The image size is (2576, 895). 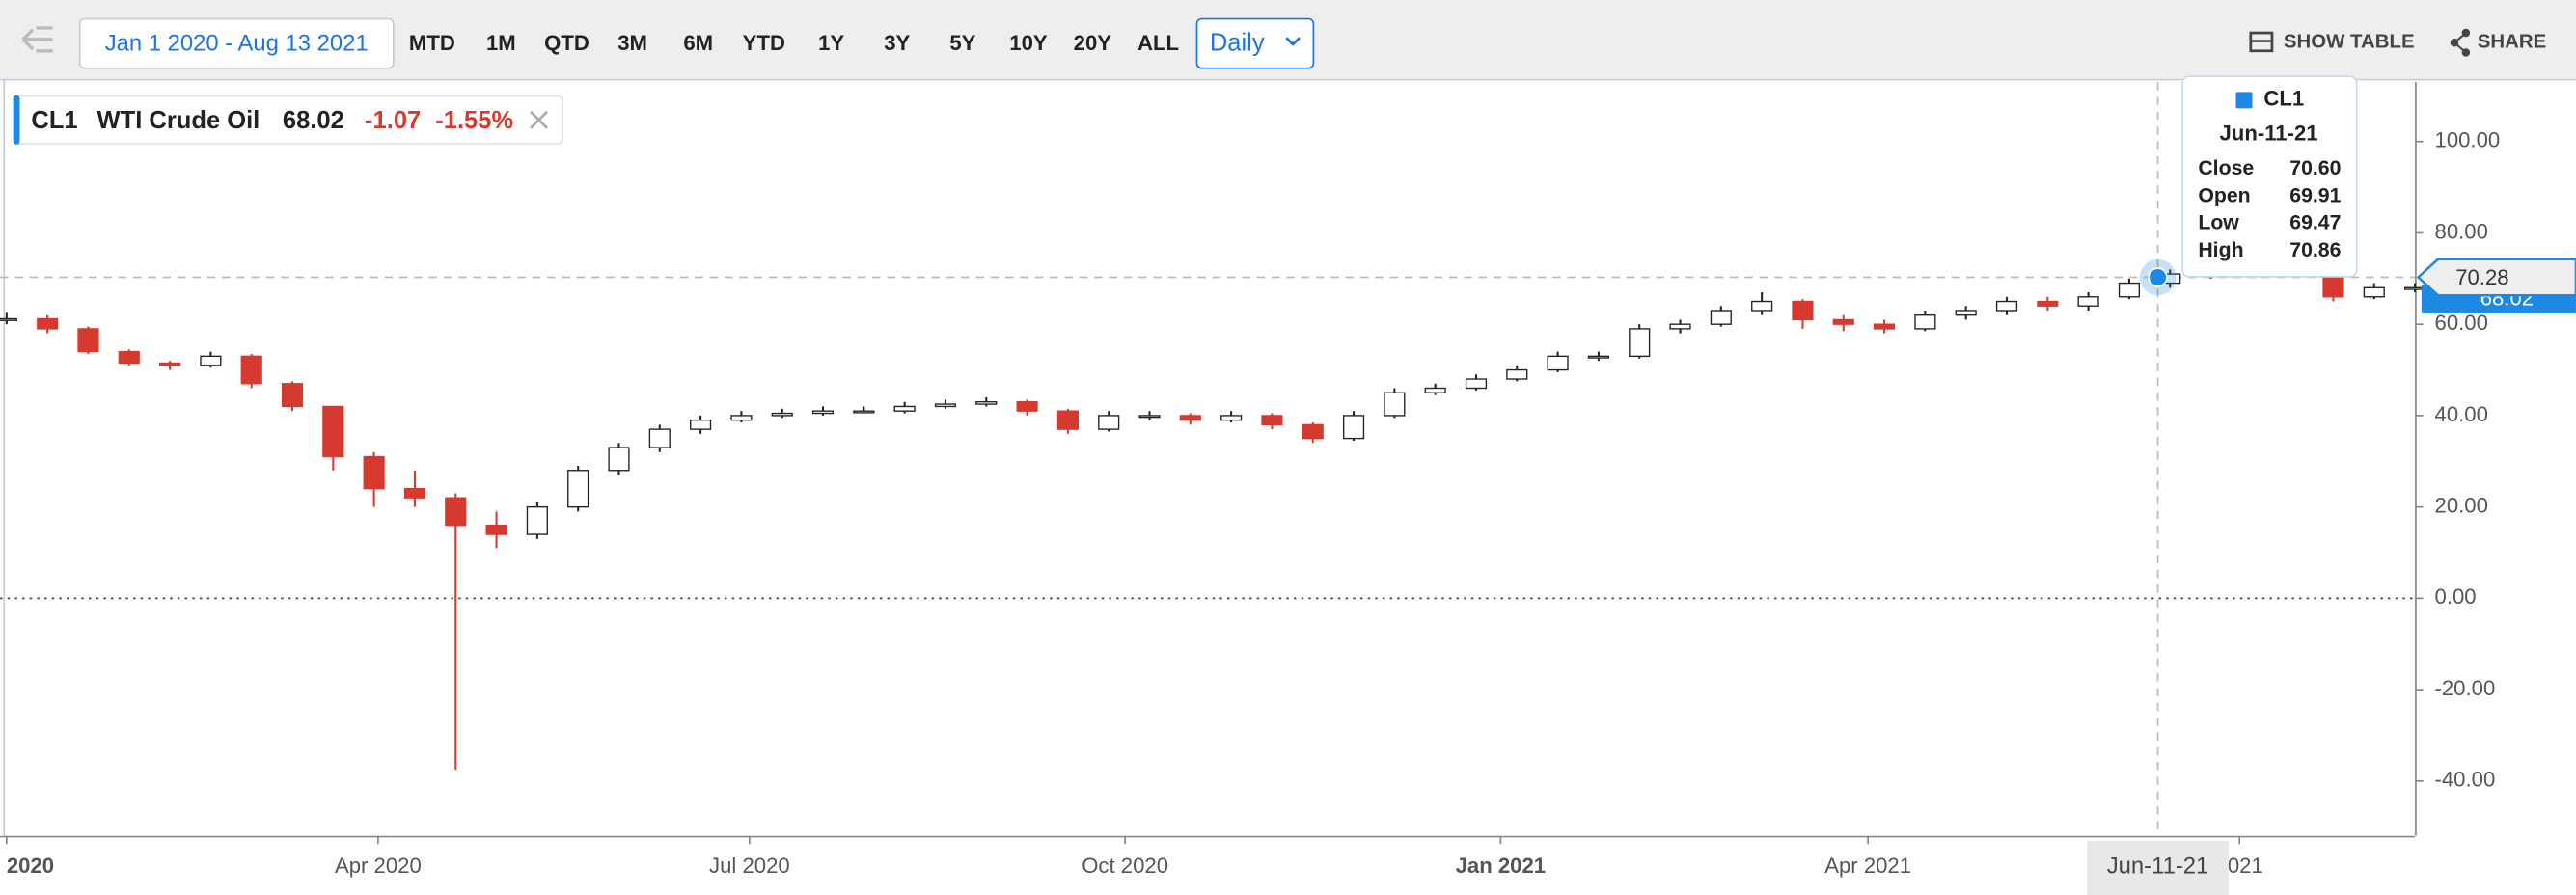 I want to click on range-button: 3M, so click(x=632, y=43).